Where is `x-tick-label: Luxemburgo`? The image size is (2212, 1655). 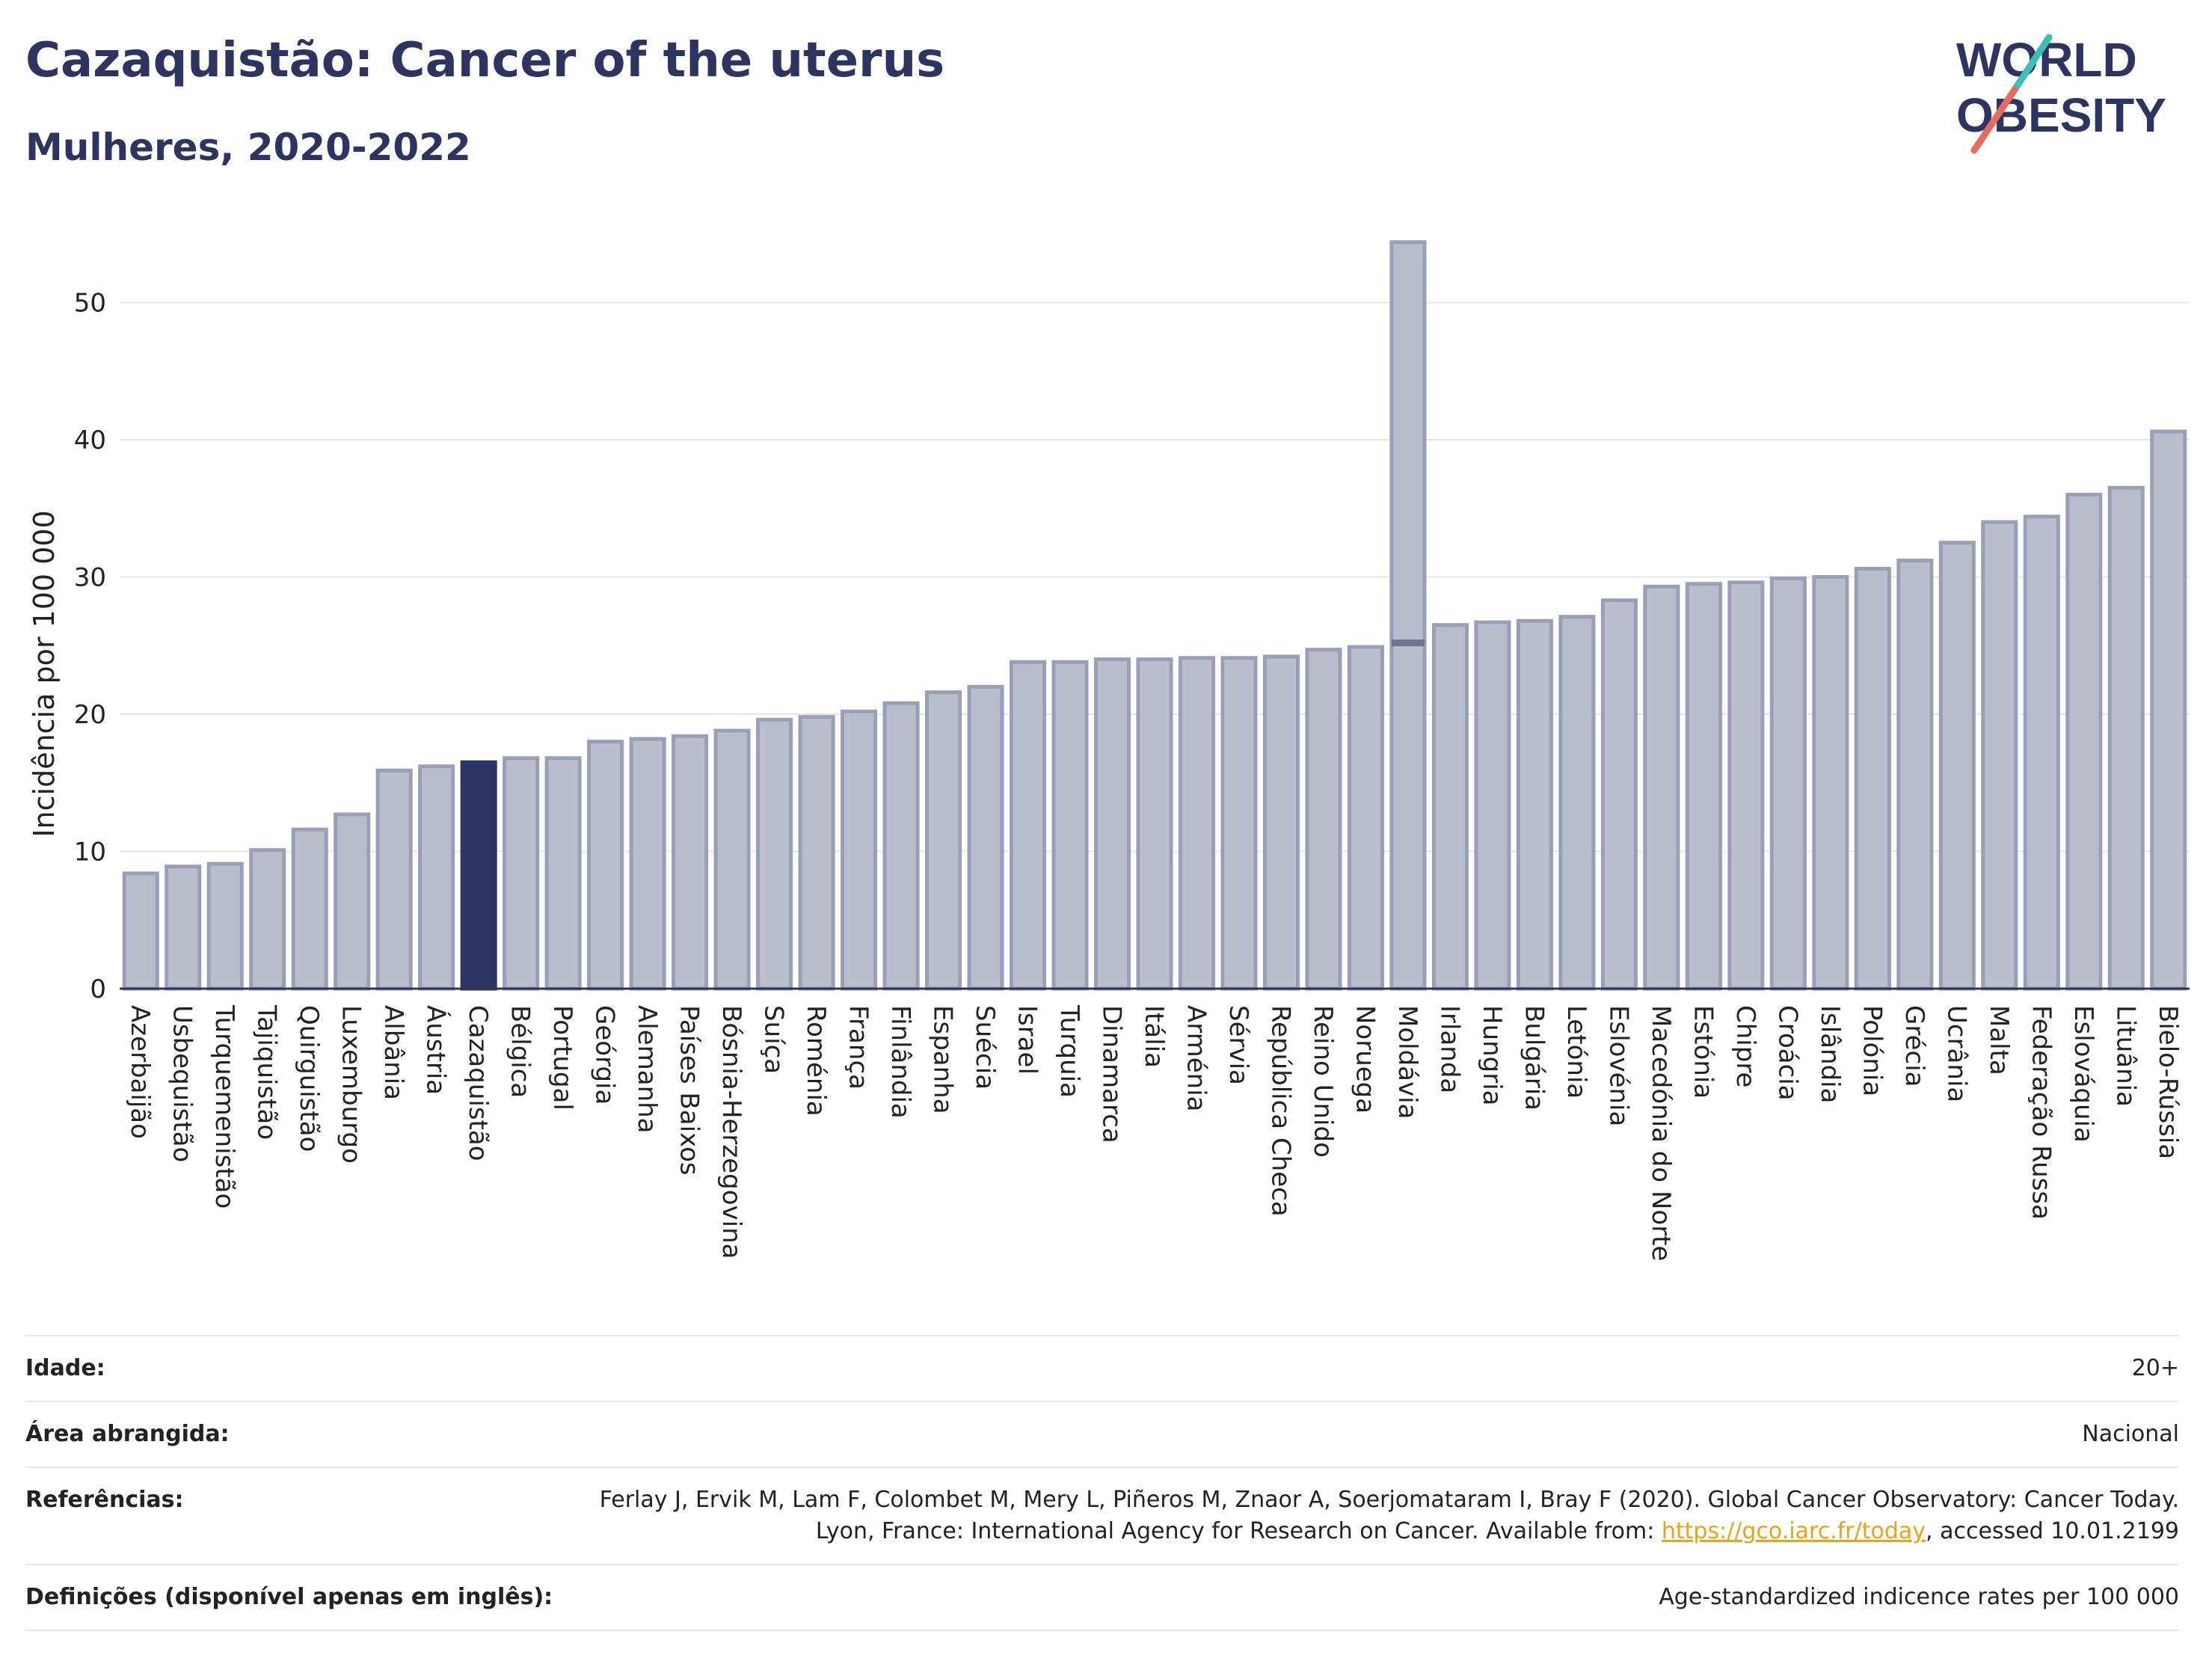
x-tick-label: Luxemburgo is located at coordinates (351, 1084).